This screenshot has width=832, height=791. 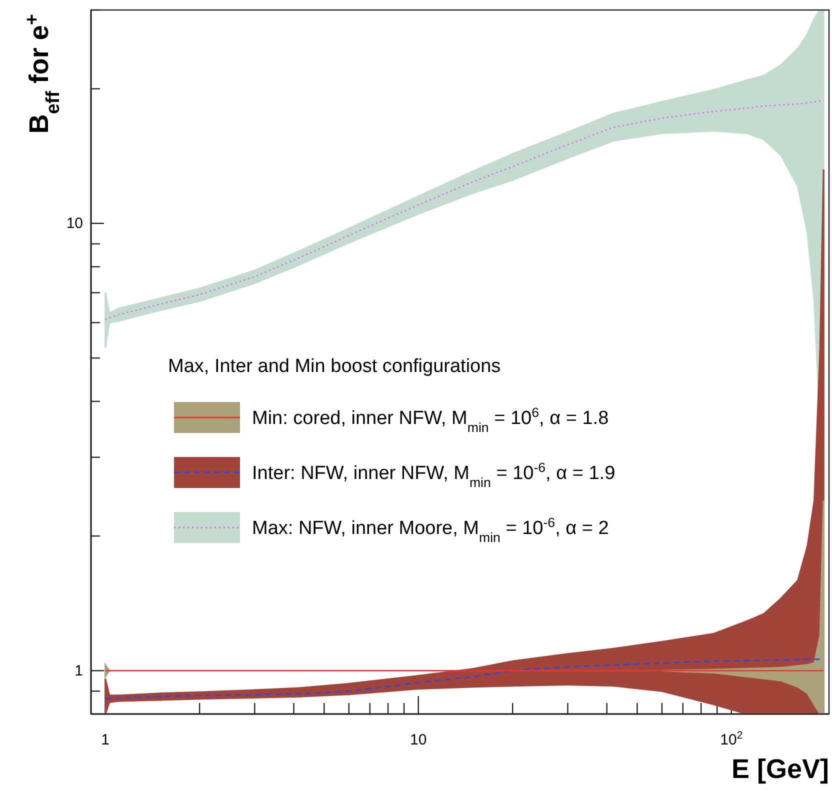 What do you see at coordinates (430, 419) in the screenshot?
I see `legend-label: Min: cored, inner NFW, M$_{min}$ = 10$^{6}$, α = 1.8` at bounding box center [430, 419].